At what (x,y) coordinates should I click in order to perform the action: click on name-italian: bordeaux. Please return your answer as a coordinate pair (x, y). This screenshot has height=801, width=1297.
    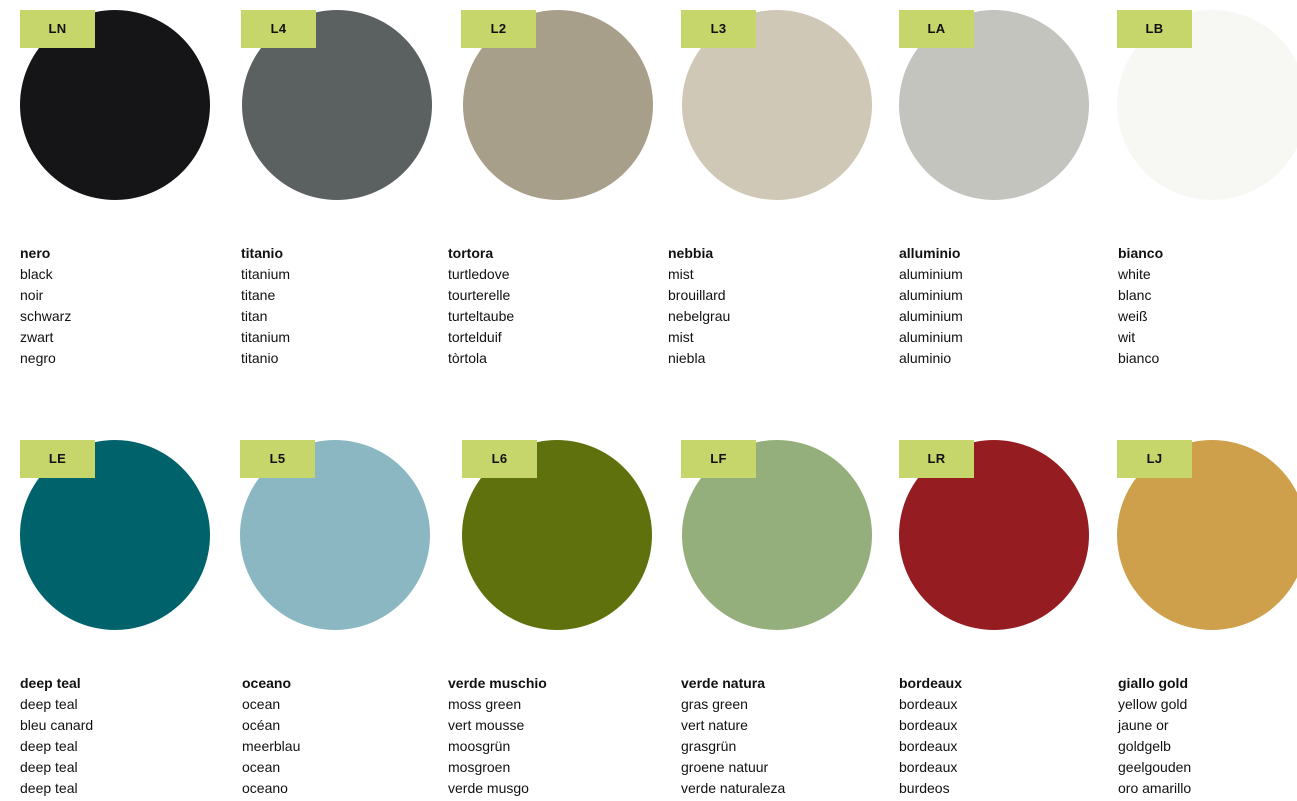
    Looking at the image, I should click on (931, 683).